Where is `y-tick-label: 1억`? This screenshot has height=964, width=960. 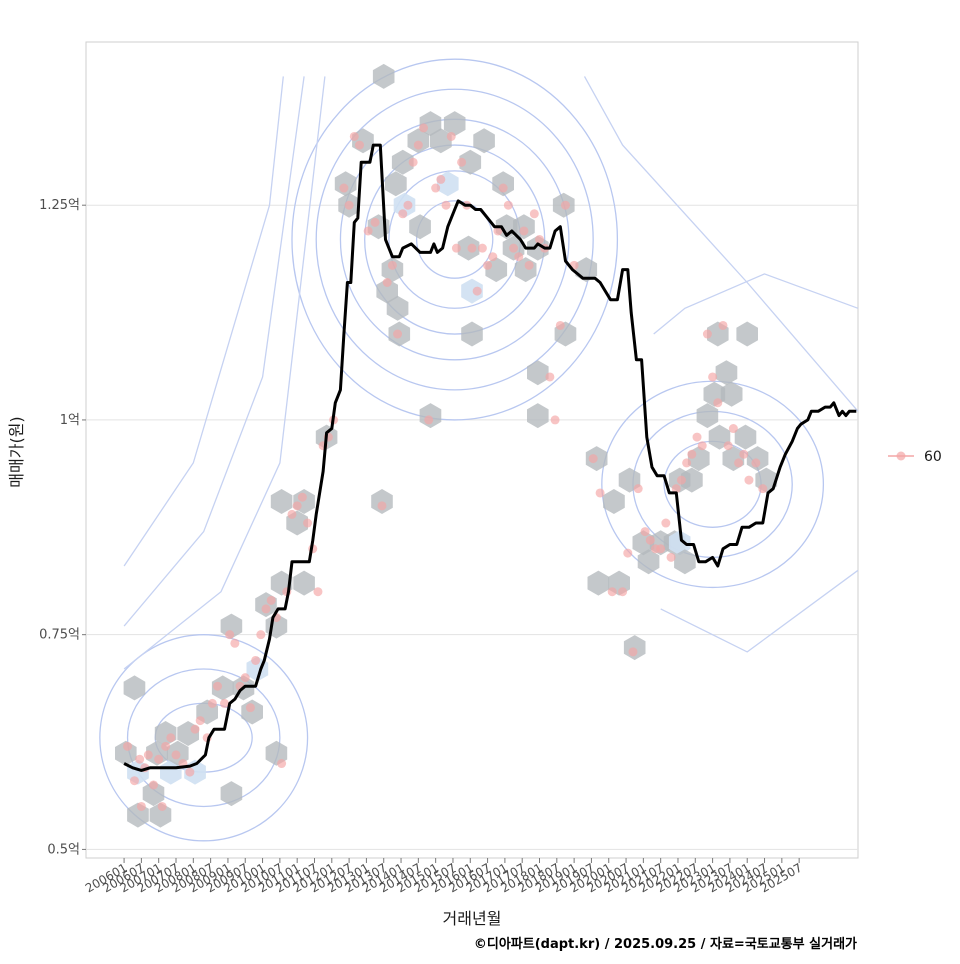
y-tick-label: 1억 is located at coordinates (70, 420).